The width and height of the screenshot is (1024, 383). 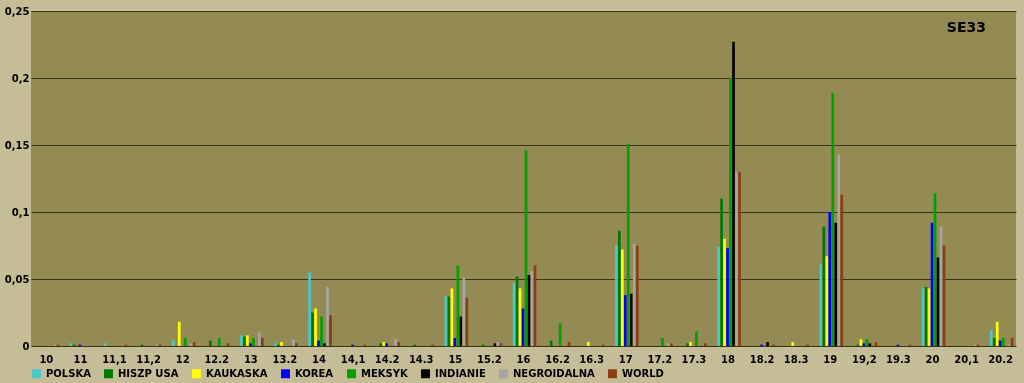 What do you see at coordinates (114, 359) in the screenshot?
I see `x-tick-label: 11,1` at bounding box center [114, 359].